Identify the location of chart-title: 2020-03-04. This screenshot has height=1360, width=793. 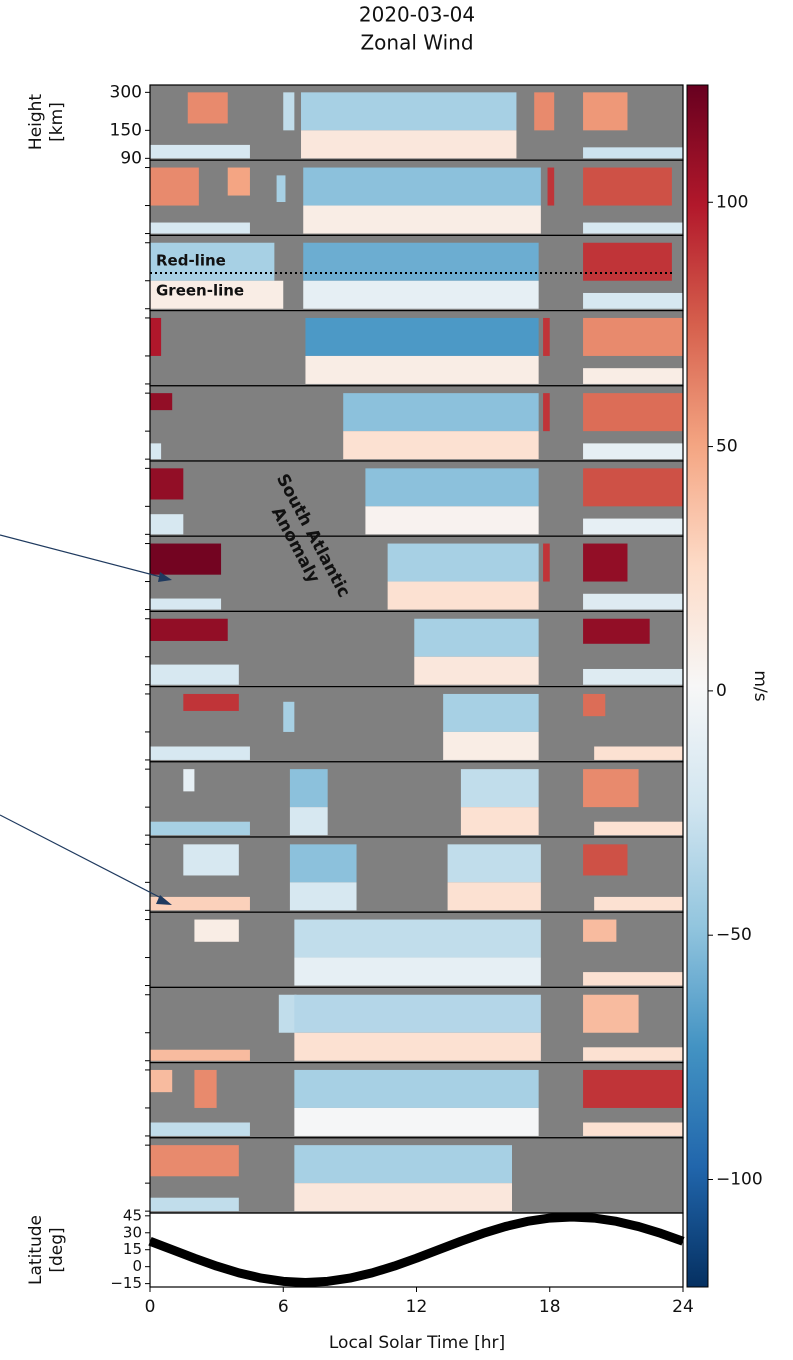
(417, 15).